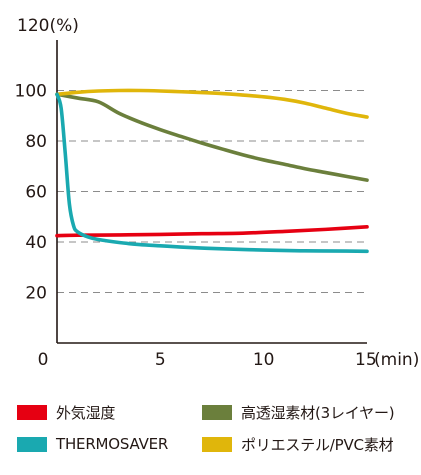 The image size is (421, 475). Describe the element at coordinates (264, 360) in the screenshot. I see `x-tick-label-10: 10` at that location.